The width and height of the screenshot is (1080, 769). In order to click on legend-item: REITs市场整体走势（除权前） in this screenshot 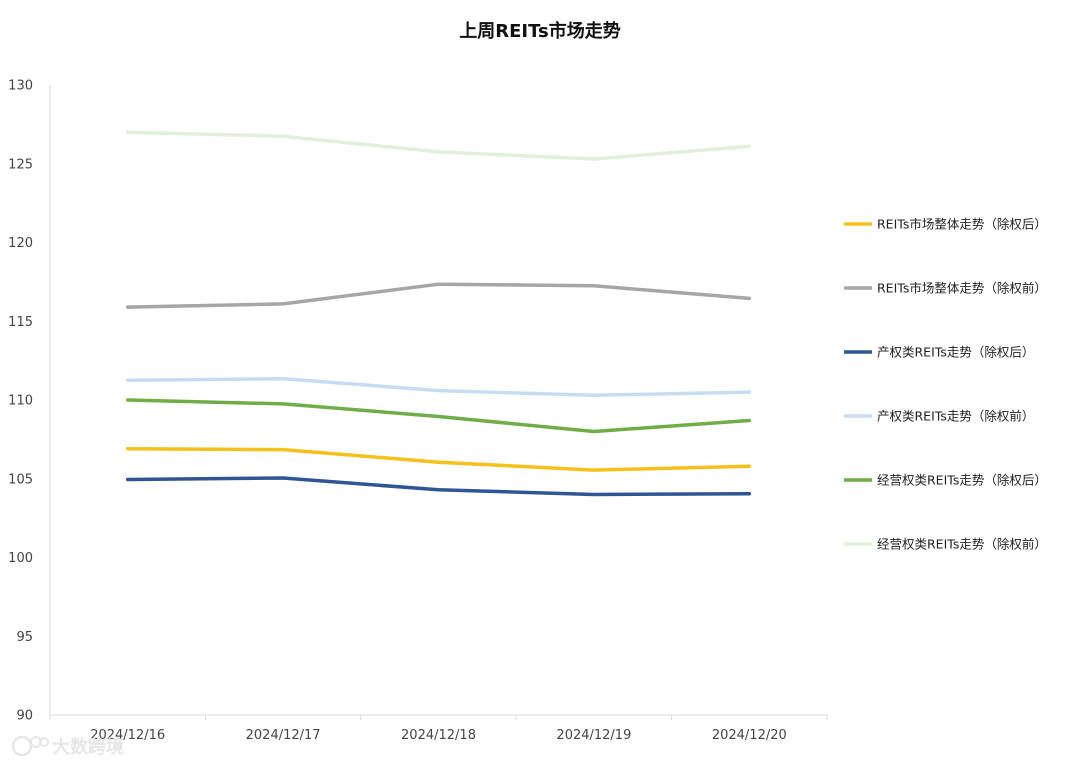, I will do `click(945, 288)`.